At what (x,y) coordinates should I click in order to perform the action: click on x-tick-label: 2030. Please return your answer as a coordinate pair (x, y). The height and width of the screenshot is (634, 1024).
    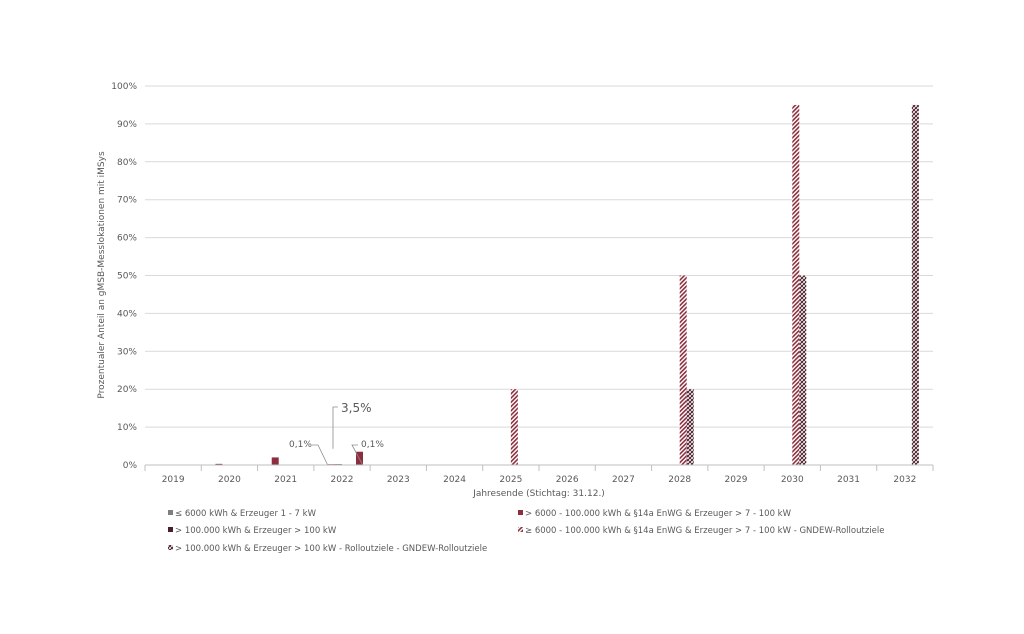
    Looking at the image, I should click on (792, 480).